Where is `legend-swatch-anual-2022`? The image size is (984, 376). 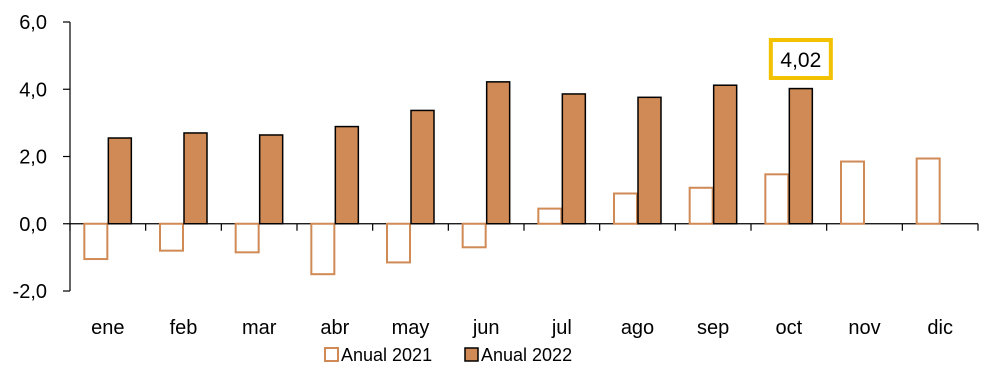
legend-swatch-anual-2022 is located at coordinates (471, 354).